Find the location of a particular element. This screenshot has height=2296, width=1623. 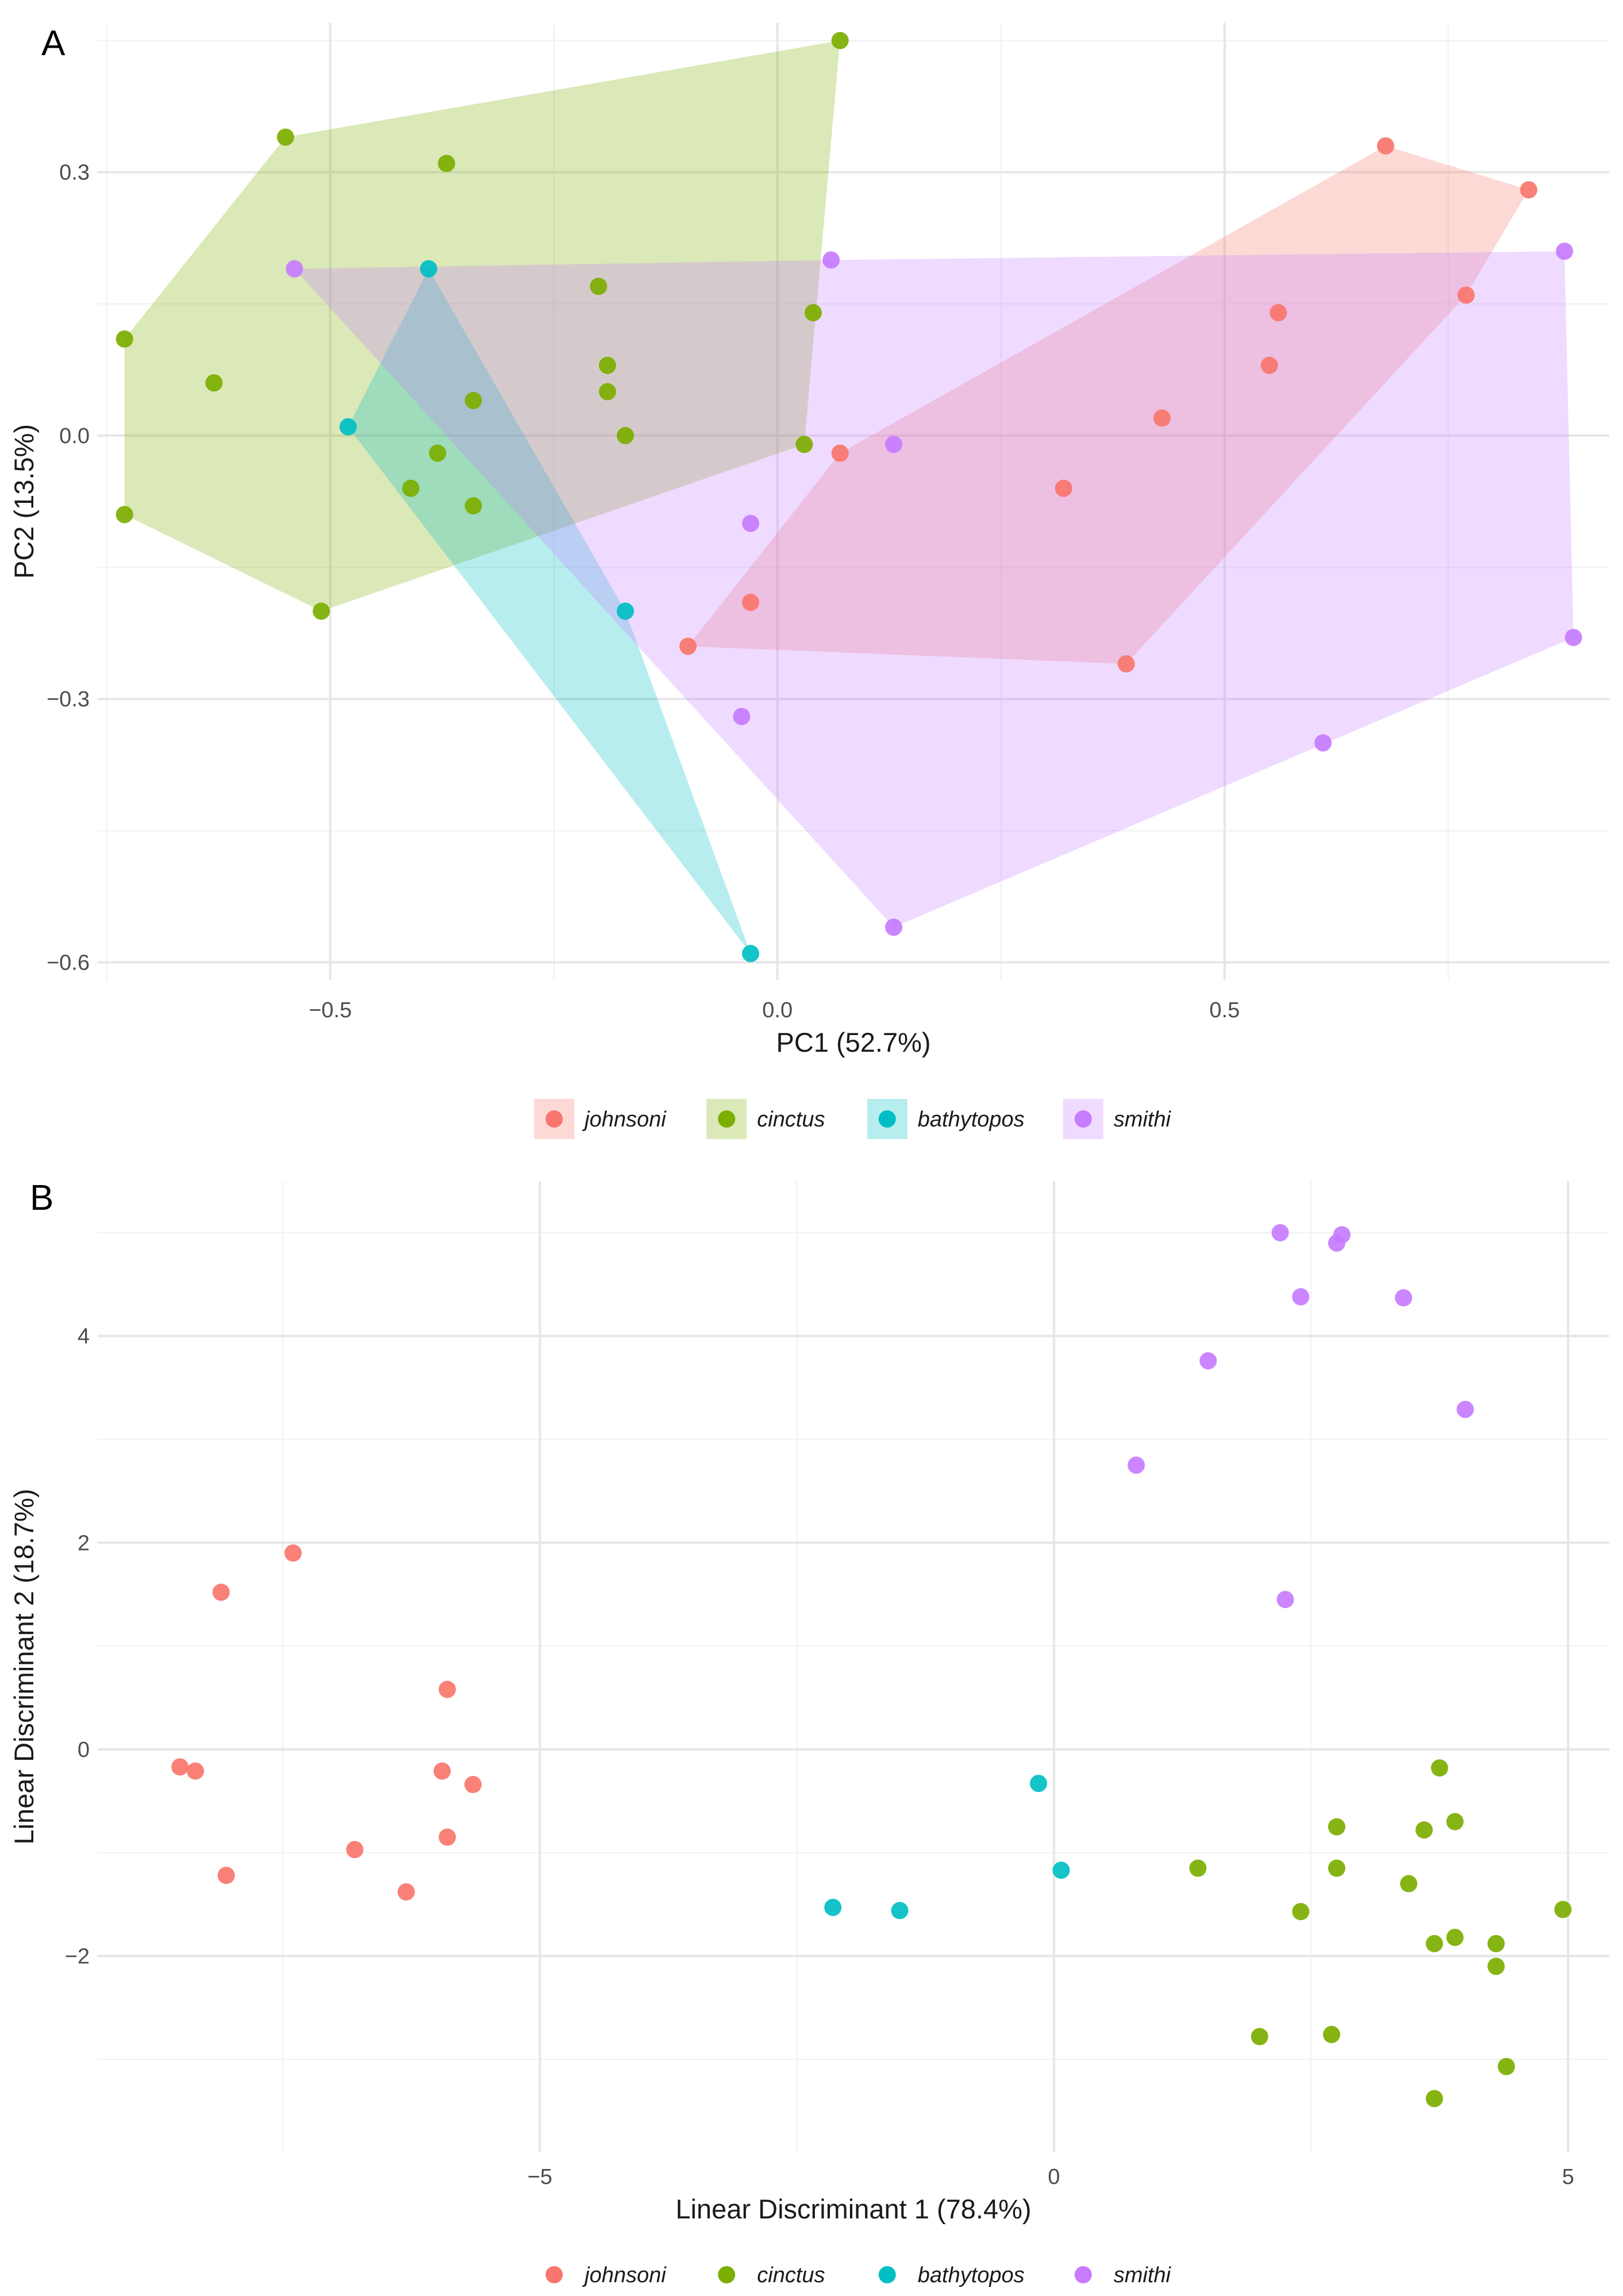

legend-item-bathytopos: bathytopos is located at coordinates (946, 1119).